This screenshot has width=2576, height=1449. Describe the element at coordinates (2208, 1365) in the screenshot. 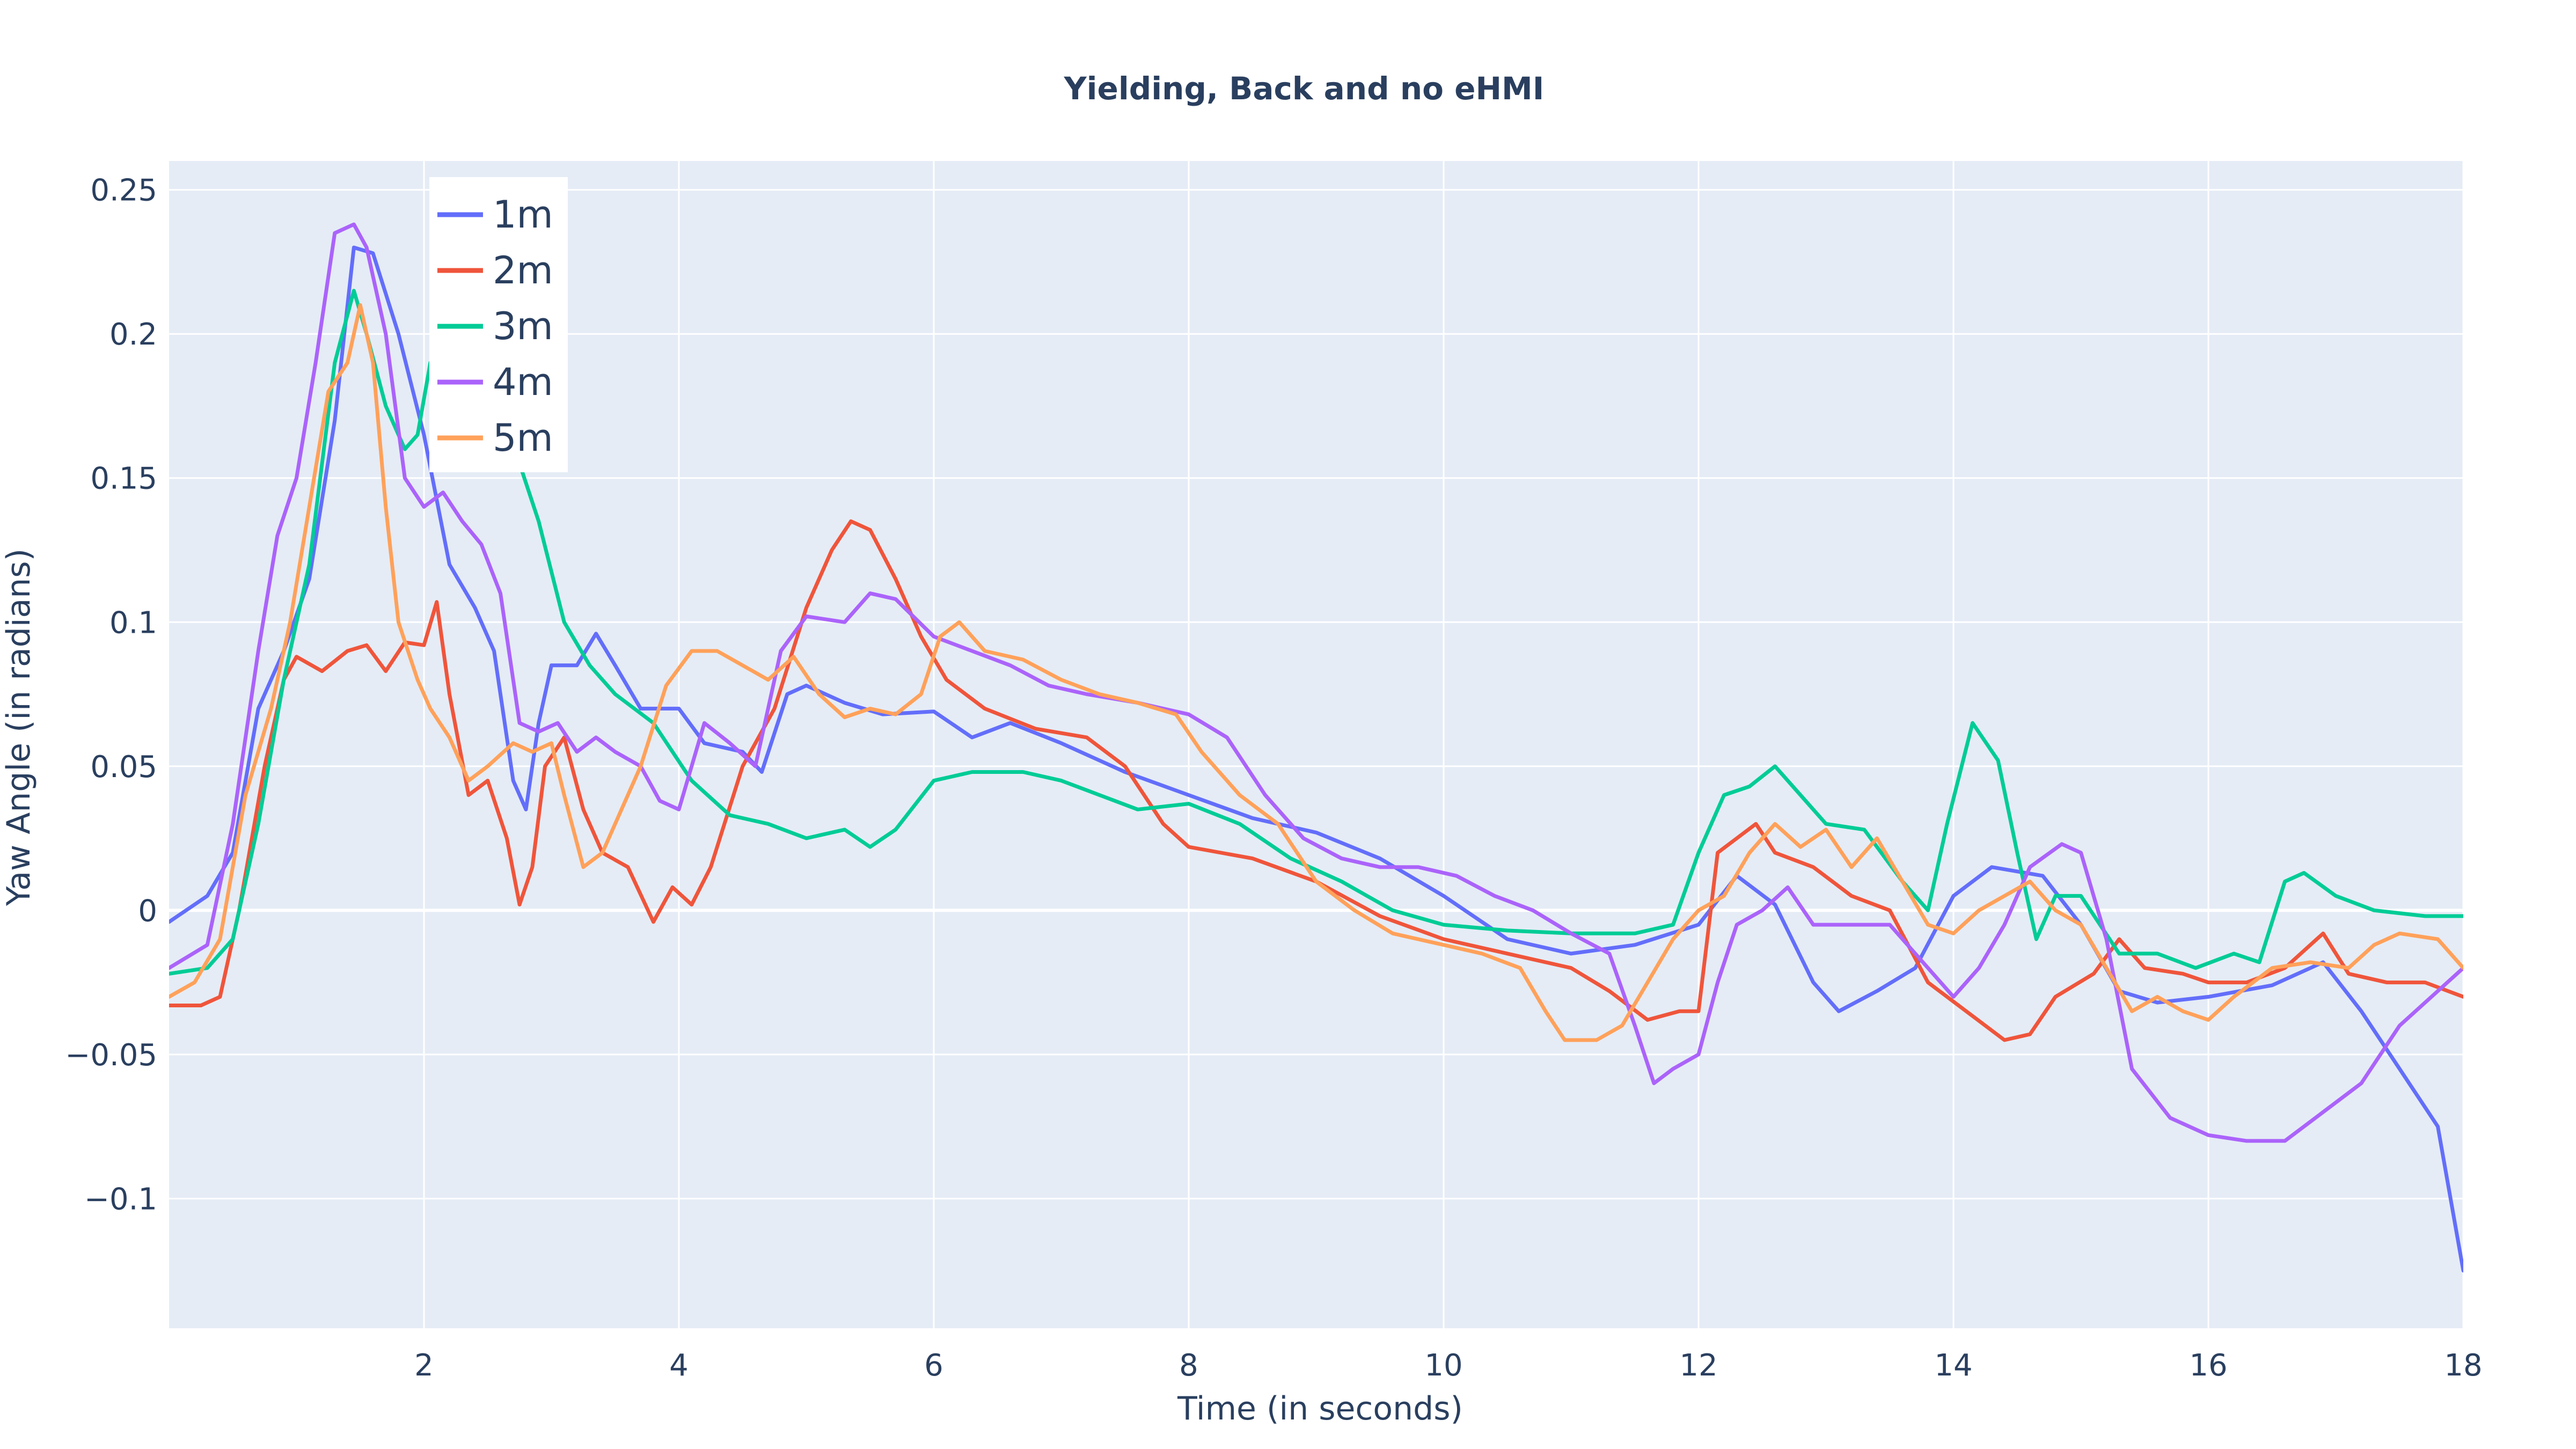

I see `x-tick-label: 16` at that location.